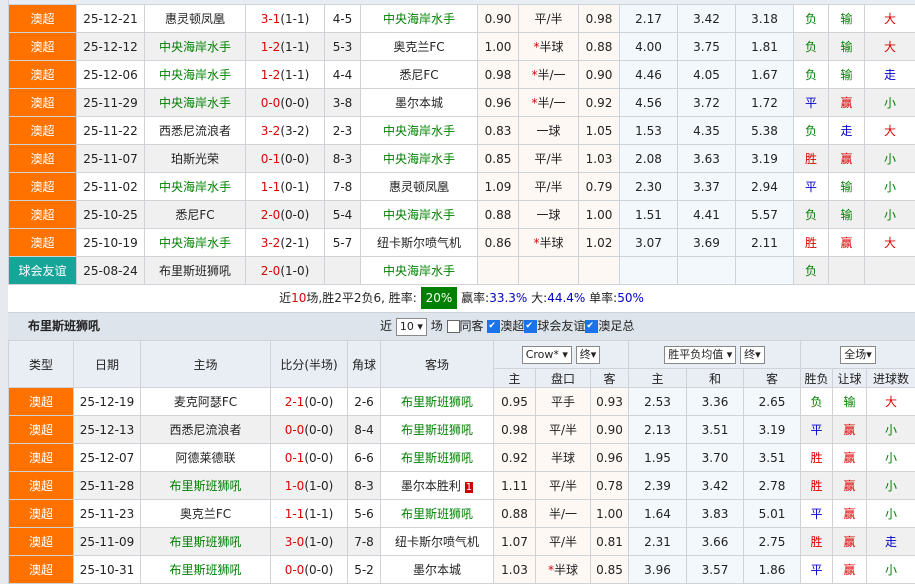  What do you see at coordinates (461, 326) in the screenshot?
I see `section-header: 布里斯班狮吼 近 10 ▾ 场 同客 ✔澳超✔球会友谊✔澳足总` at bounding box center [461, 326].